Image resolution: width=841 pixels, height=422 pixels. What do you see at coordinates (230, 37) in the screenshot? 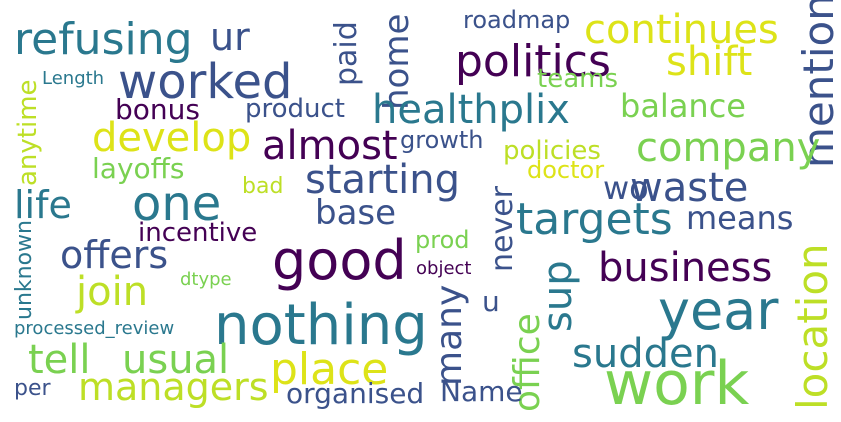
I see `word-ur: ur` at bounding box center [230, 37].